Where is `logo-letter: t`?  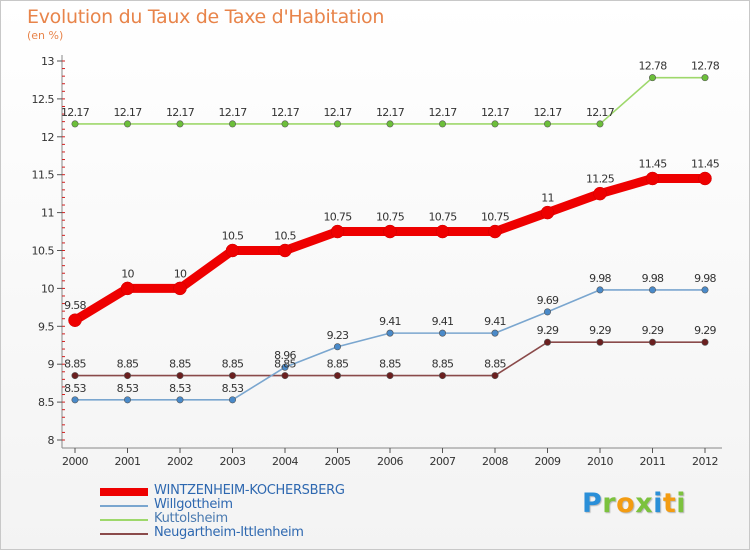
logo-letter: t is located at coordinates (669, 503).